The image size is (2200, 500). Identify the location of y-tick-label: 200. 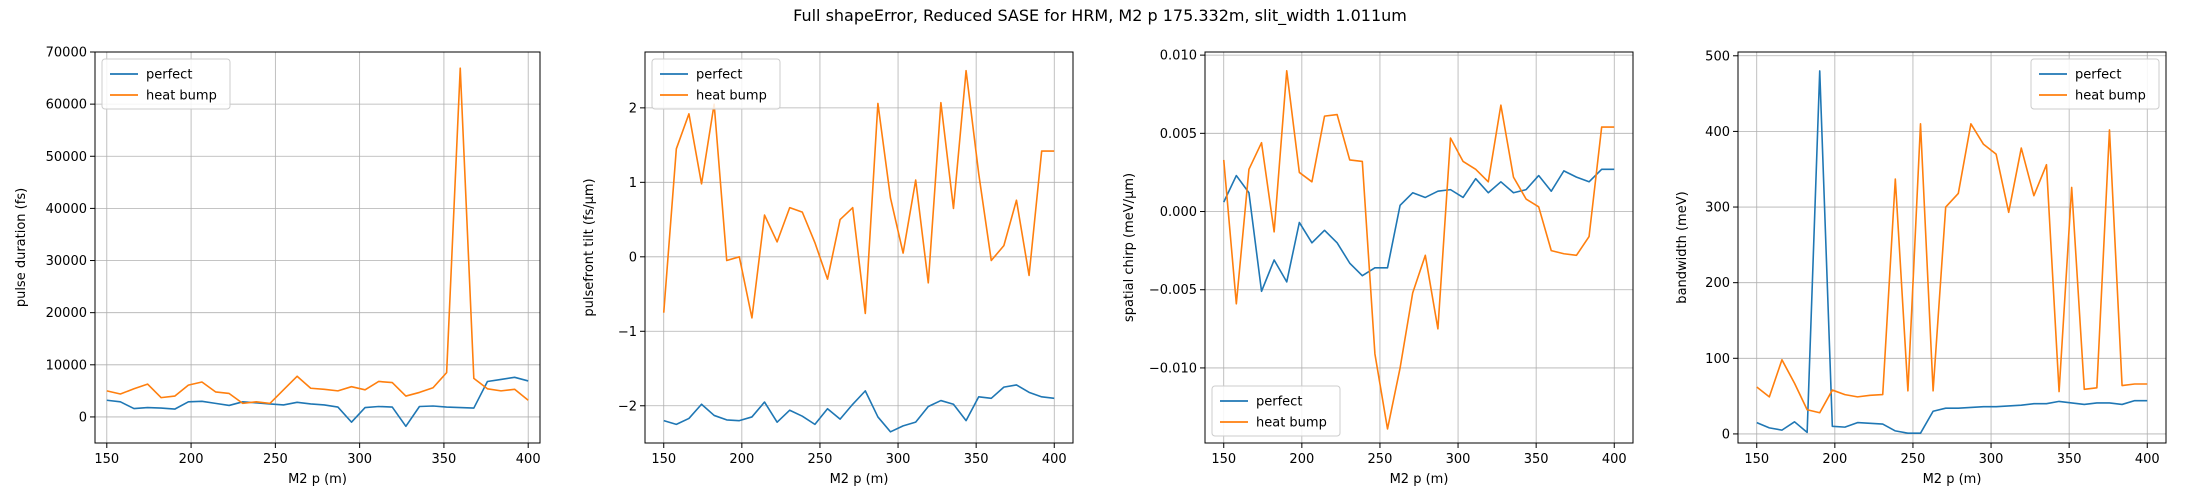
(1717, 283).